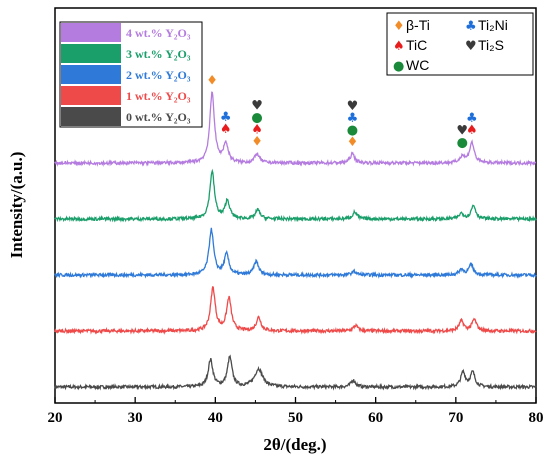 This screenshot has width=550, height=475. Describe the element at coordinates (295, 418) in the screenshot. I see `x-tick-label: 50` at that location.